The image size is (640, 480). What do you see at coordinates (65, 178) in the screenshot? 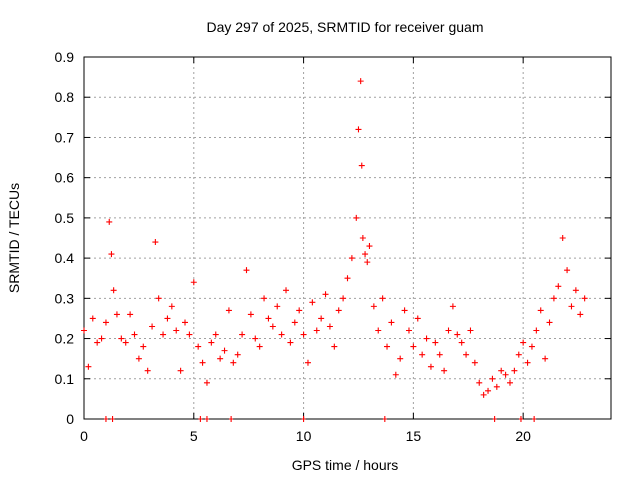
I see `y-tick-label: 0.6` at bounding box center [65, 178].